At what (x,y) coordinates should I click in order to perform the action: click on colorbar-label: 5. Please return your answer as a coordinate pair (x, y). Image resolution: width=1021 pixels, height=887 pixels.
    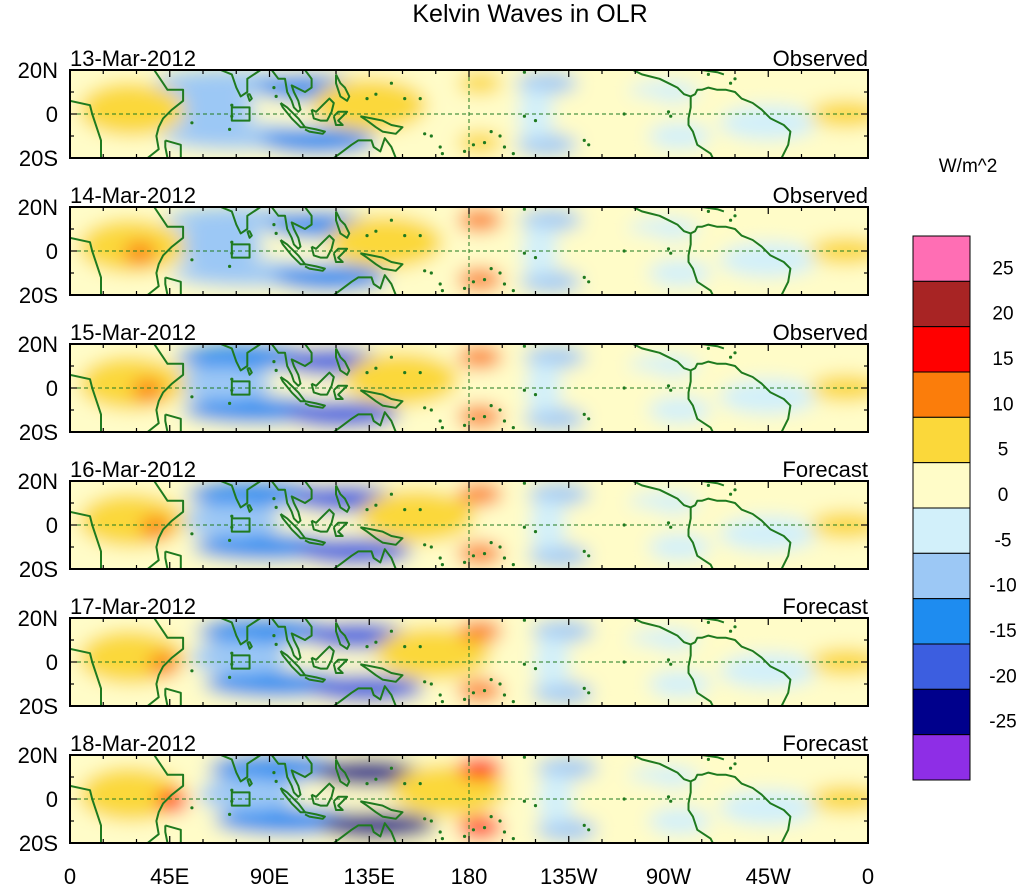
    Looking at the image, I should click on (1003, 450).